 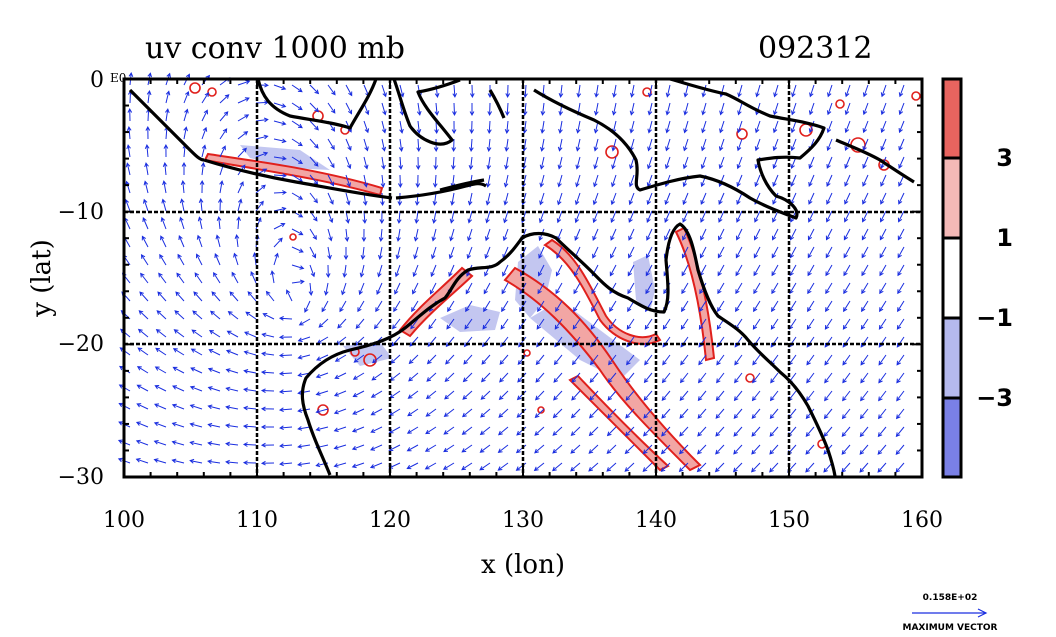 What do you see at coordinates (602, 291) in the screenshot?
I see `contour-band-coast-north` at bounding box center [602, 291].